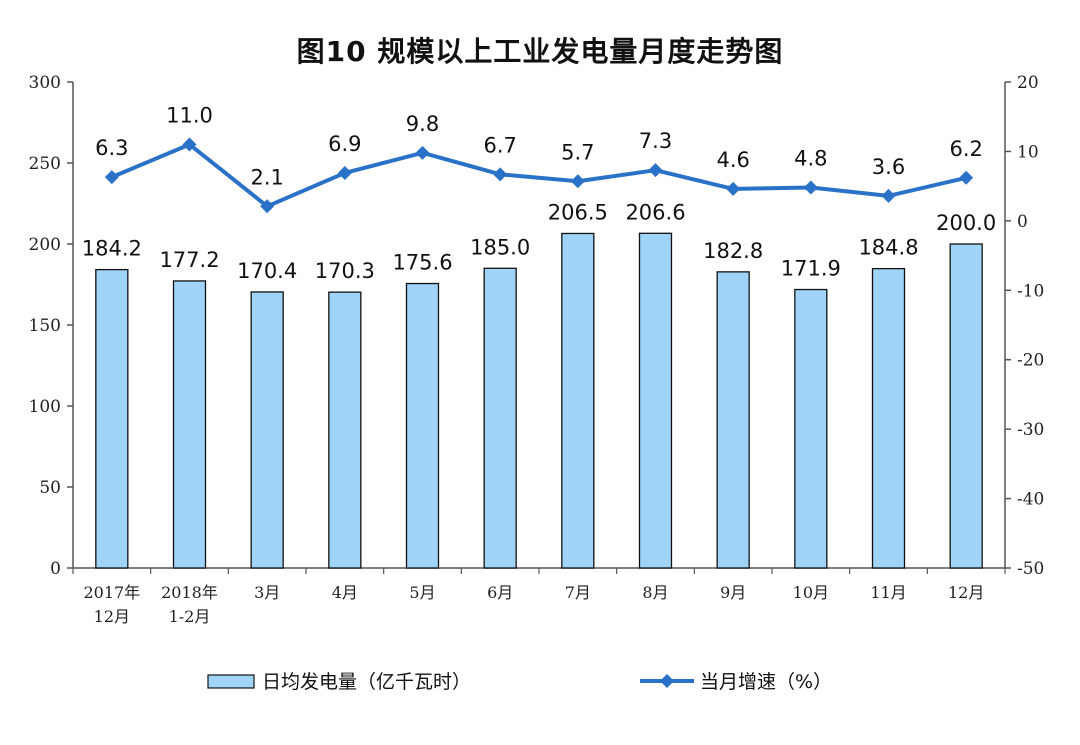 This screenshot has width=1080, height=745. I want to click on growth-value-label: 2.1, so click(266, 177).